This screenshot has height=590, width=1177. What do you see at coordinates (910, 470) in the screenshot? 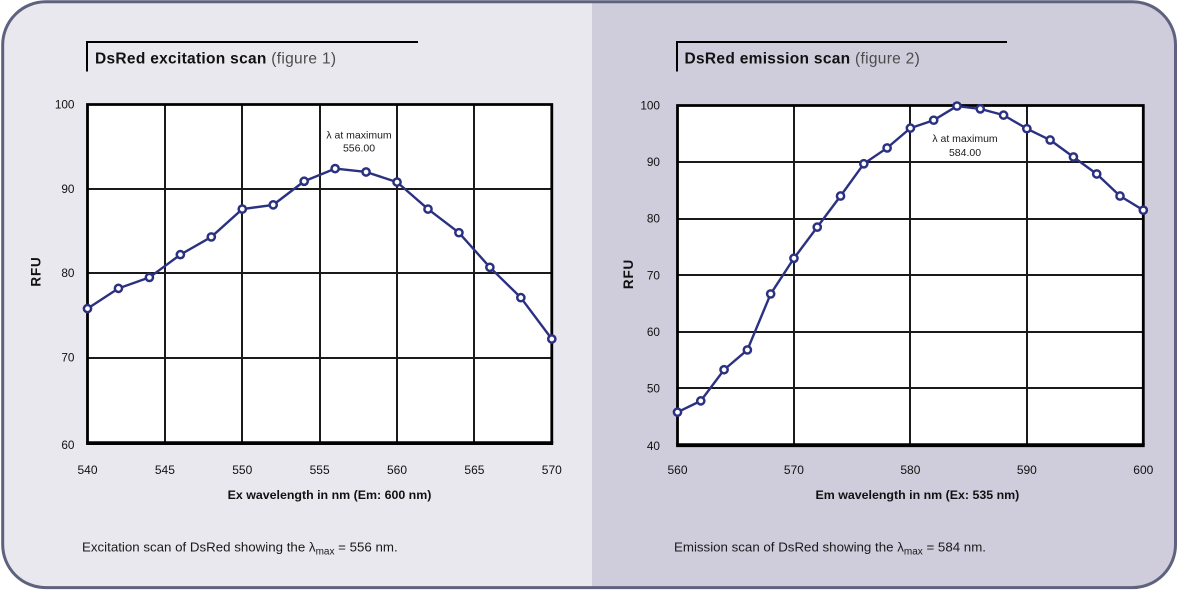
I see `svg-text: 580` at bounding box center [910, 470].